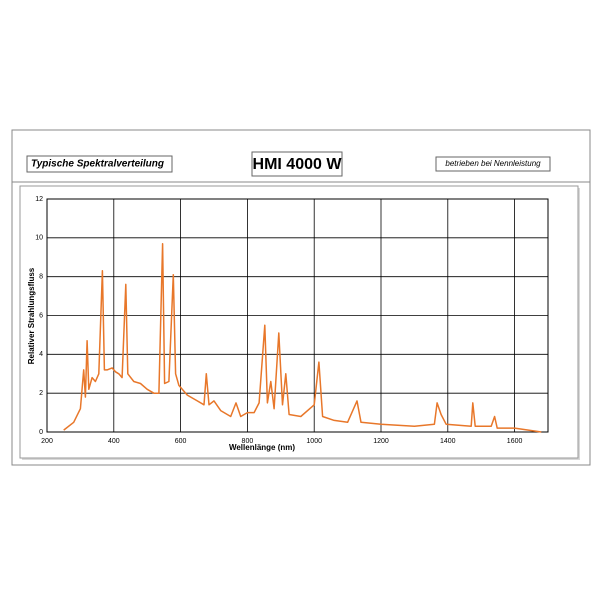  Describe the element at coordinates (41, 432) in the screenshot. I see `y-tick-label: 0` at that location.